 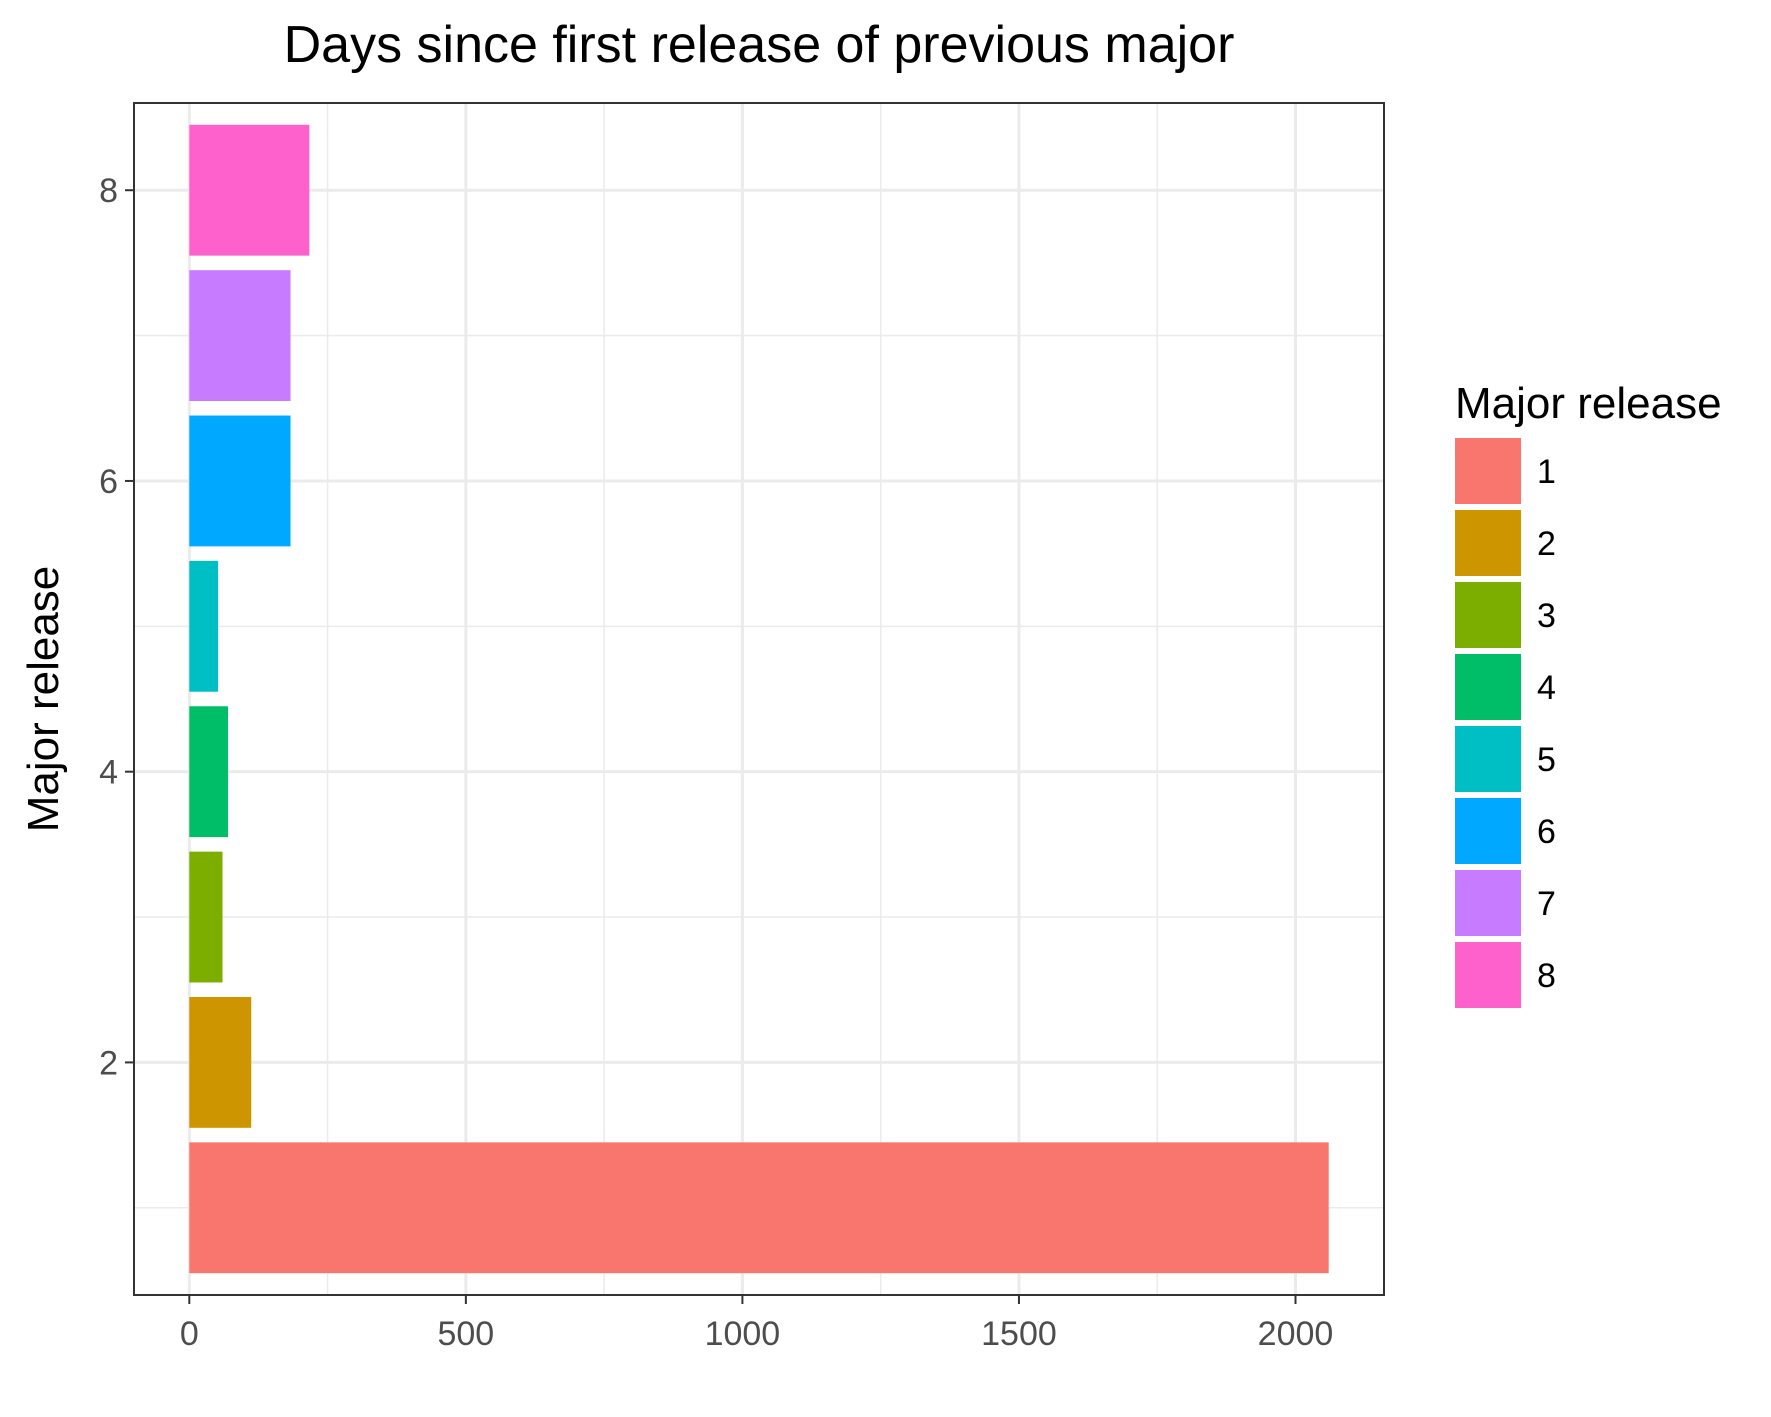 What do you see at coordinates (108, 482) in the screenshot?
I see `y-tick-label: 6` at bounding box center [108, 482].